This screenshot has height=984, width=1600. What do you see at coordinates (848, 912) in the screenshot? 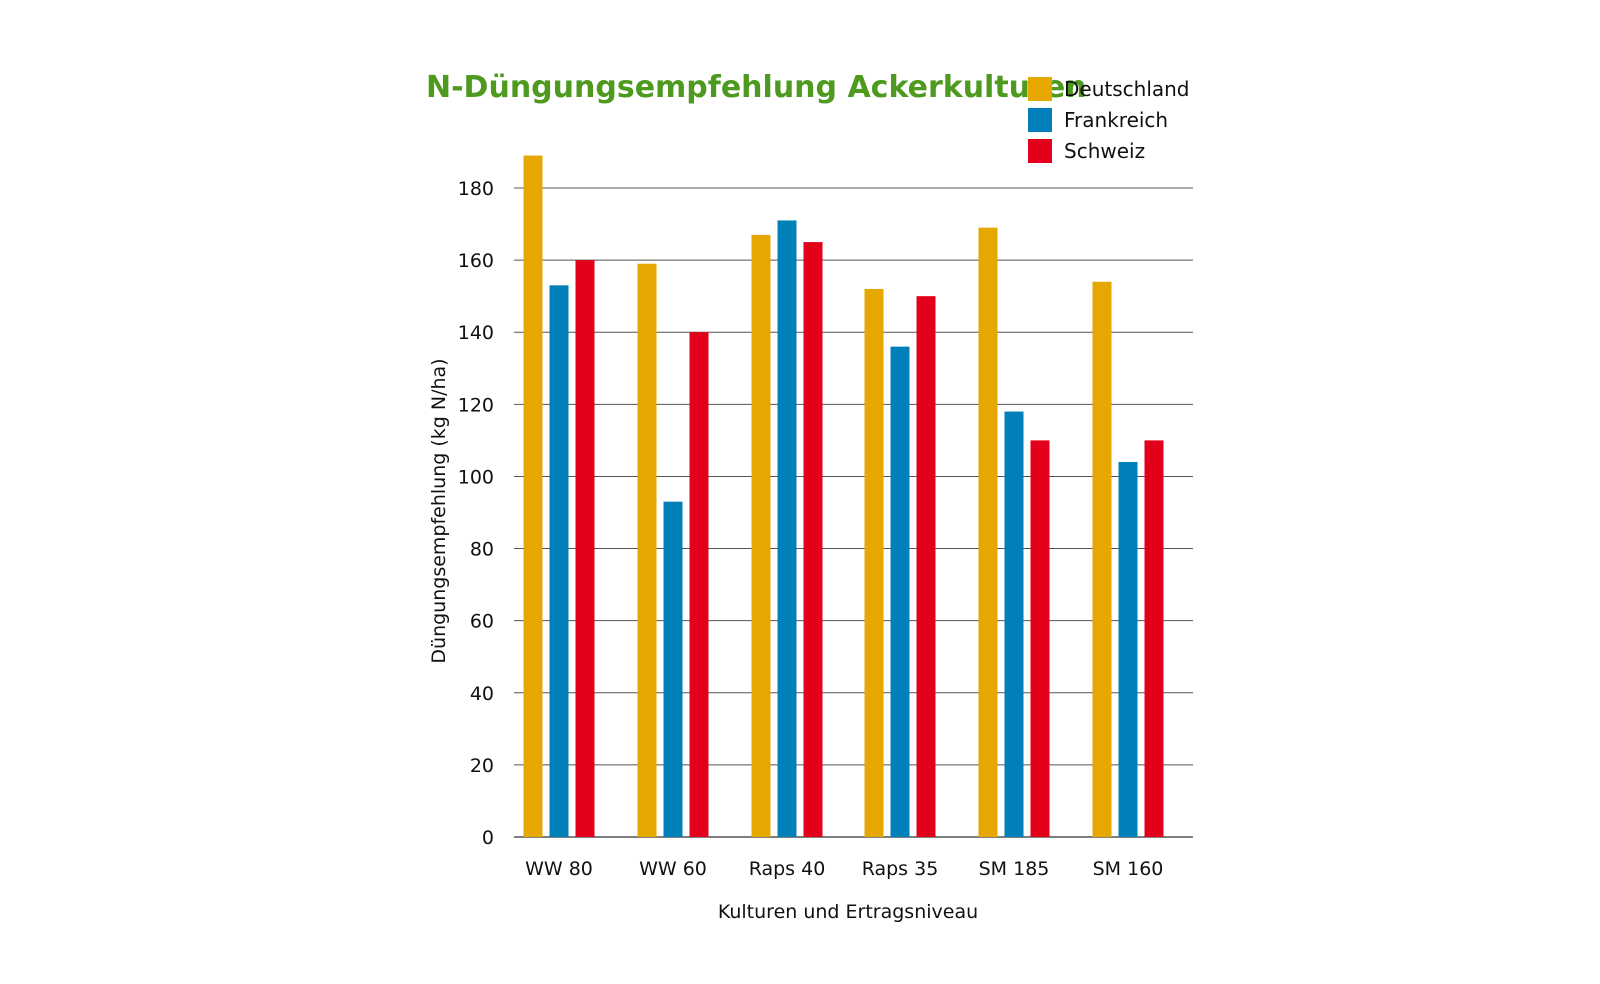
I see `x-axis-label: Kulturen und Ertragsniveau` at bounding box center [848, 912].